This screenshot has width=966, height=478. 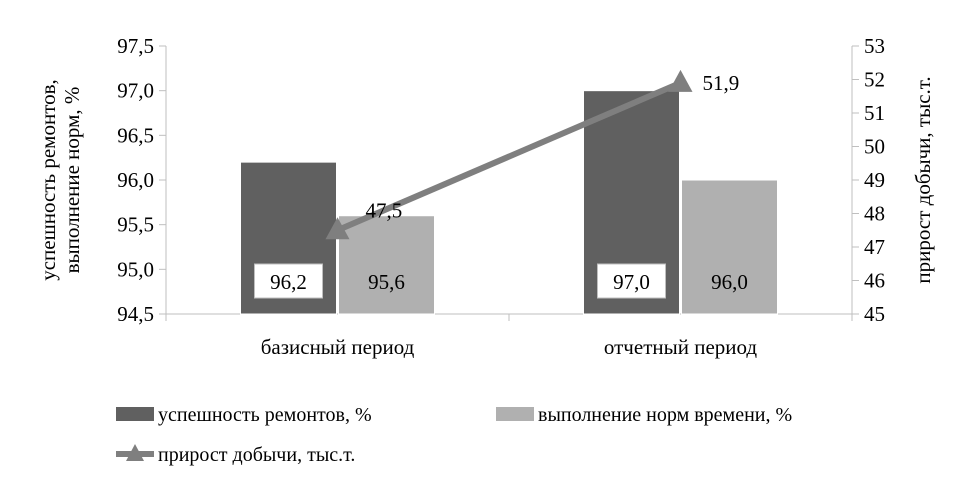 I want to click on y-right-tick-label: 53, so click(x=874, y=46).